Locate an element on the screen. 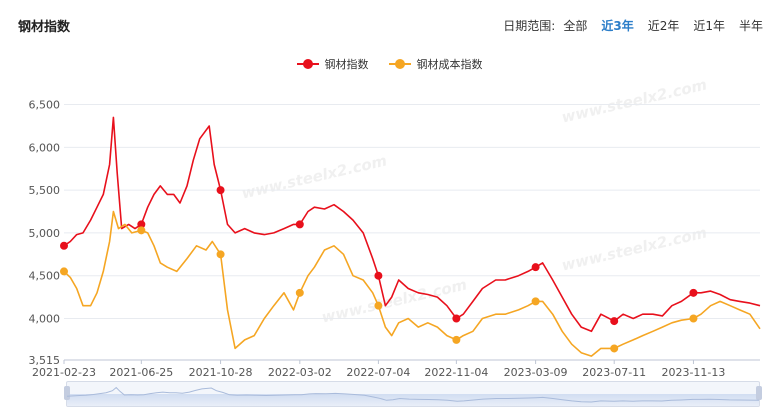 Image resolution: width=779 pixels, height=412 pixels. y-tick-label: 3,515 is located at coordinates (45, 360).